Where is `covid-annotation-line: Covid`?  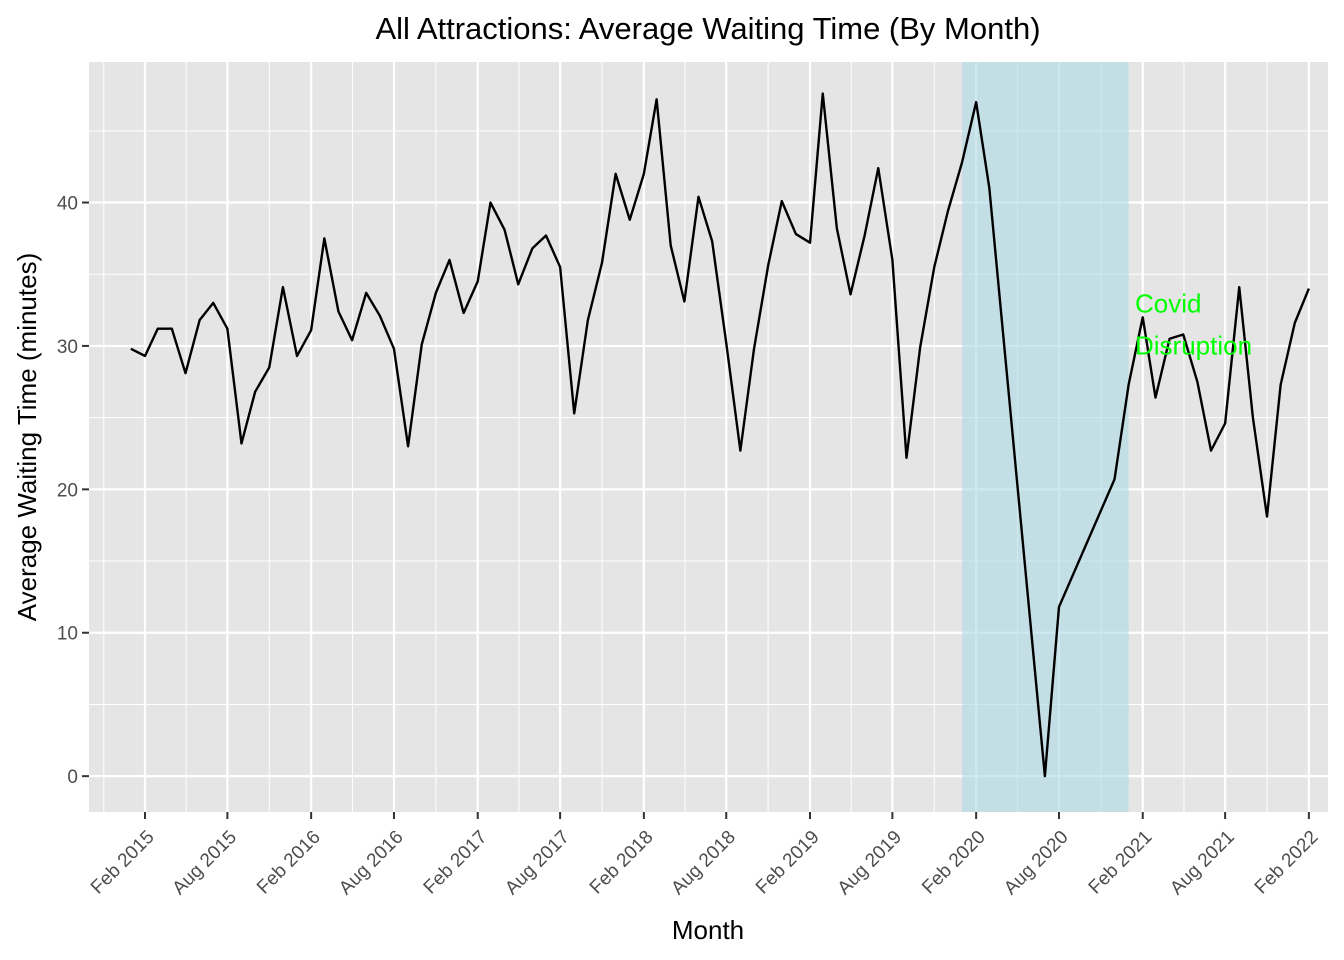 covid-annotation-line: Covid is located at coordinates (1168, 303).